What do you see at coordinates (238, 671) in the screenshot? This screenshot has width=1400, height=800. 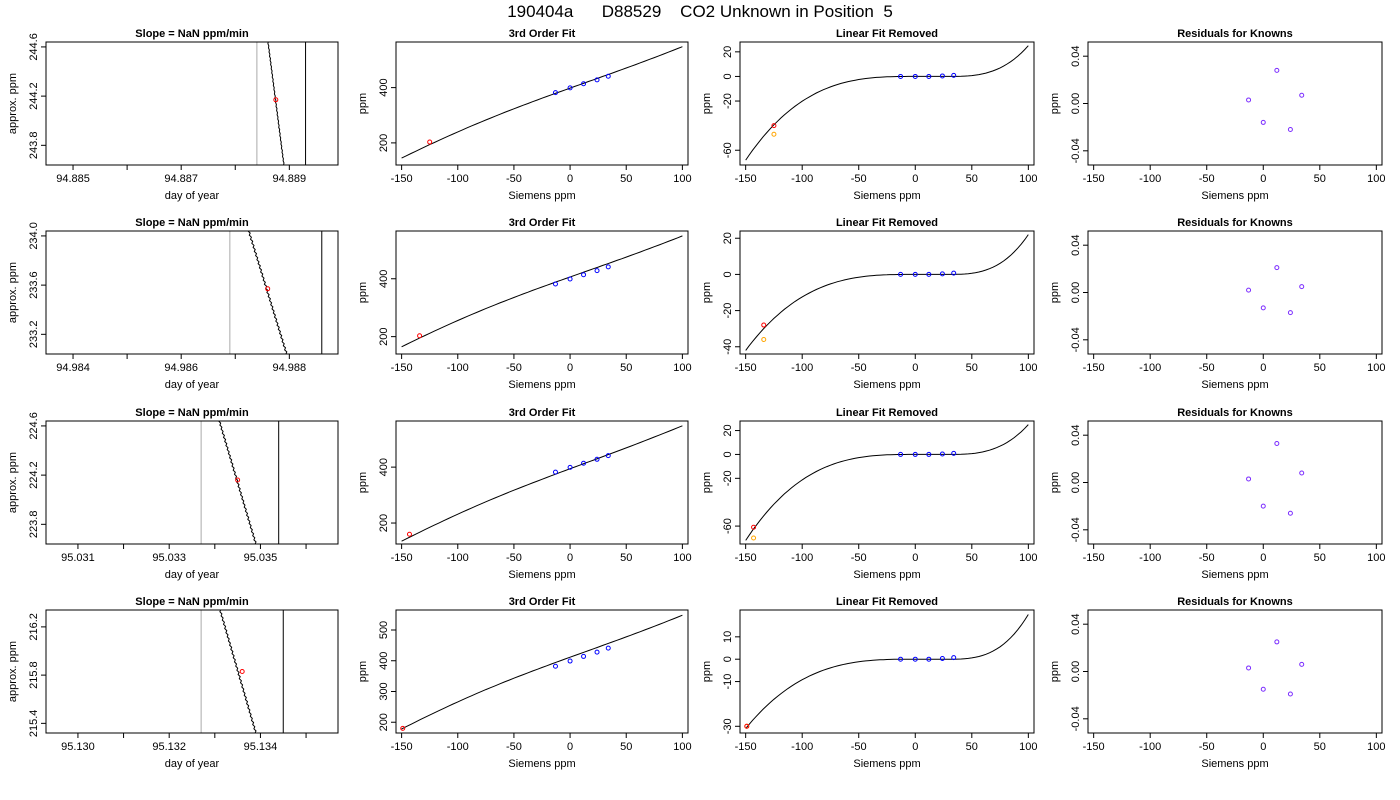 I see `concentration-trace` at bounding box center [238, 671].